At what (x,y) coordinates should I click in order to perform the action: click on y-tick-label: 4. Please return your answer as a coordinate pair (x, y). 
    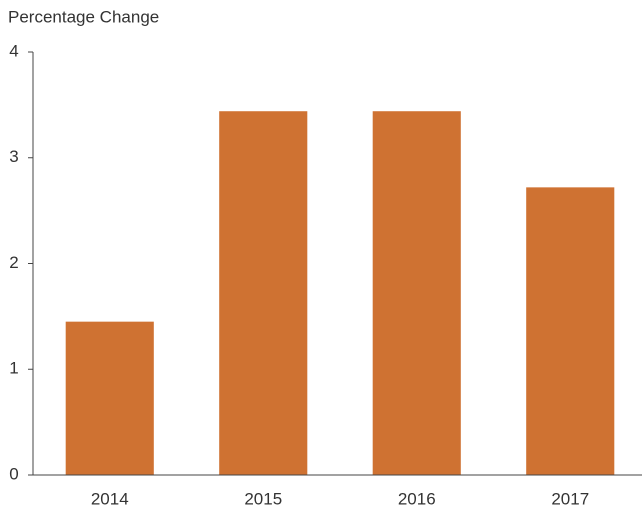
    Looking at the image, I should click on (13, 50).